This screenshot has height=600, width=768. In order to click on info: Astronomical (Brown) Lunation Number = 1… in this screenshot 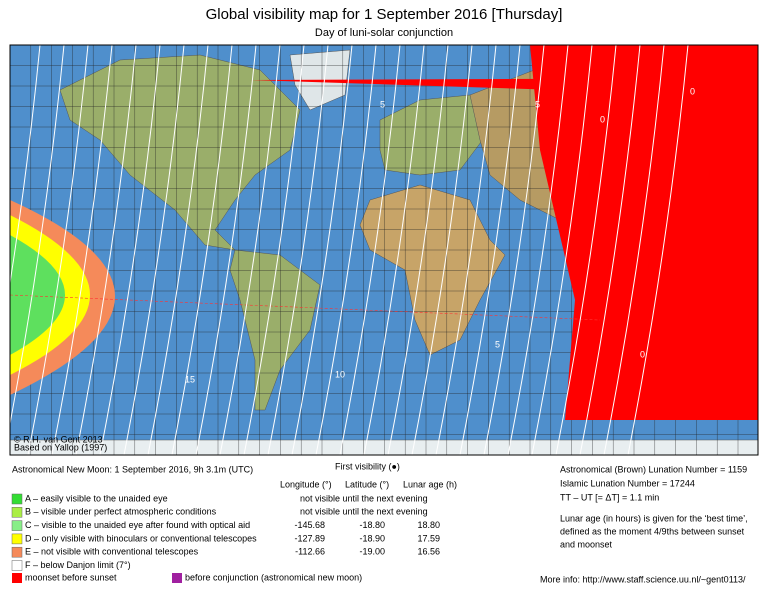, I will do `click(654, 506)`.